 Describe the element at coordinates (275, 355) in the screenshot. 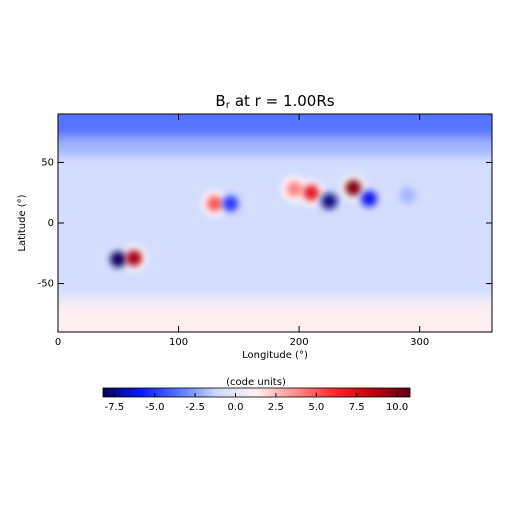

I see `x-axis-label: Longitude (°)` at that location.